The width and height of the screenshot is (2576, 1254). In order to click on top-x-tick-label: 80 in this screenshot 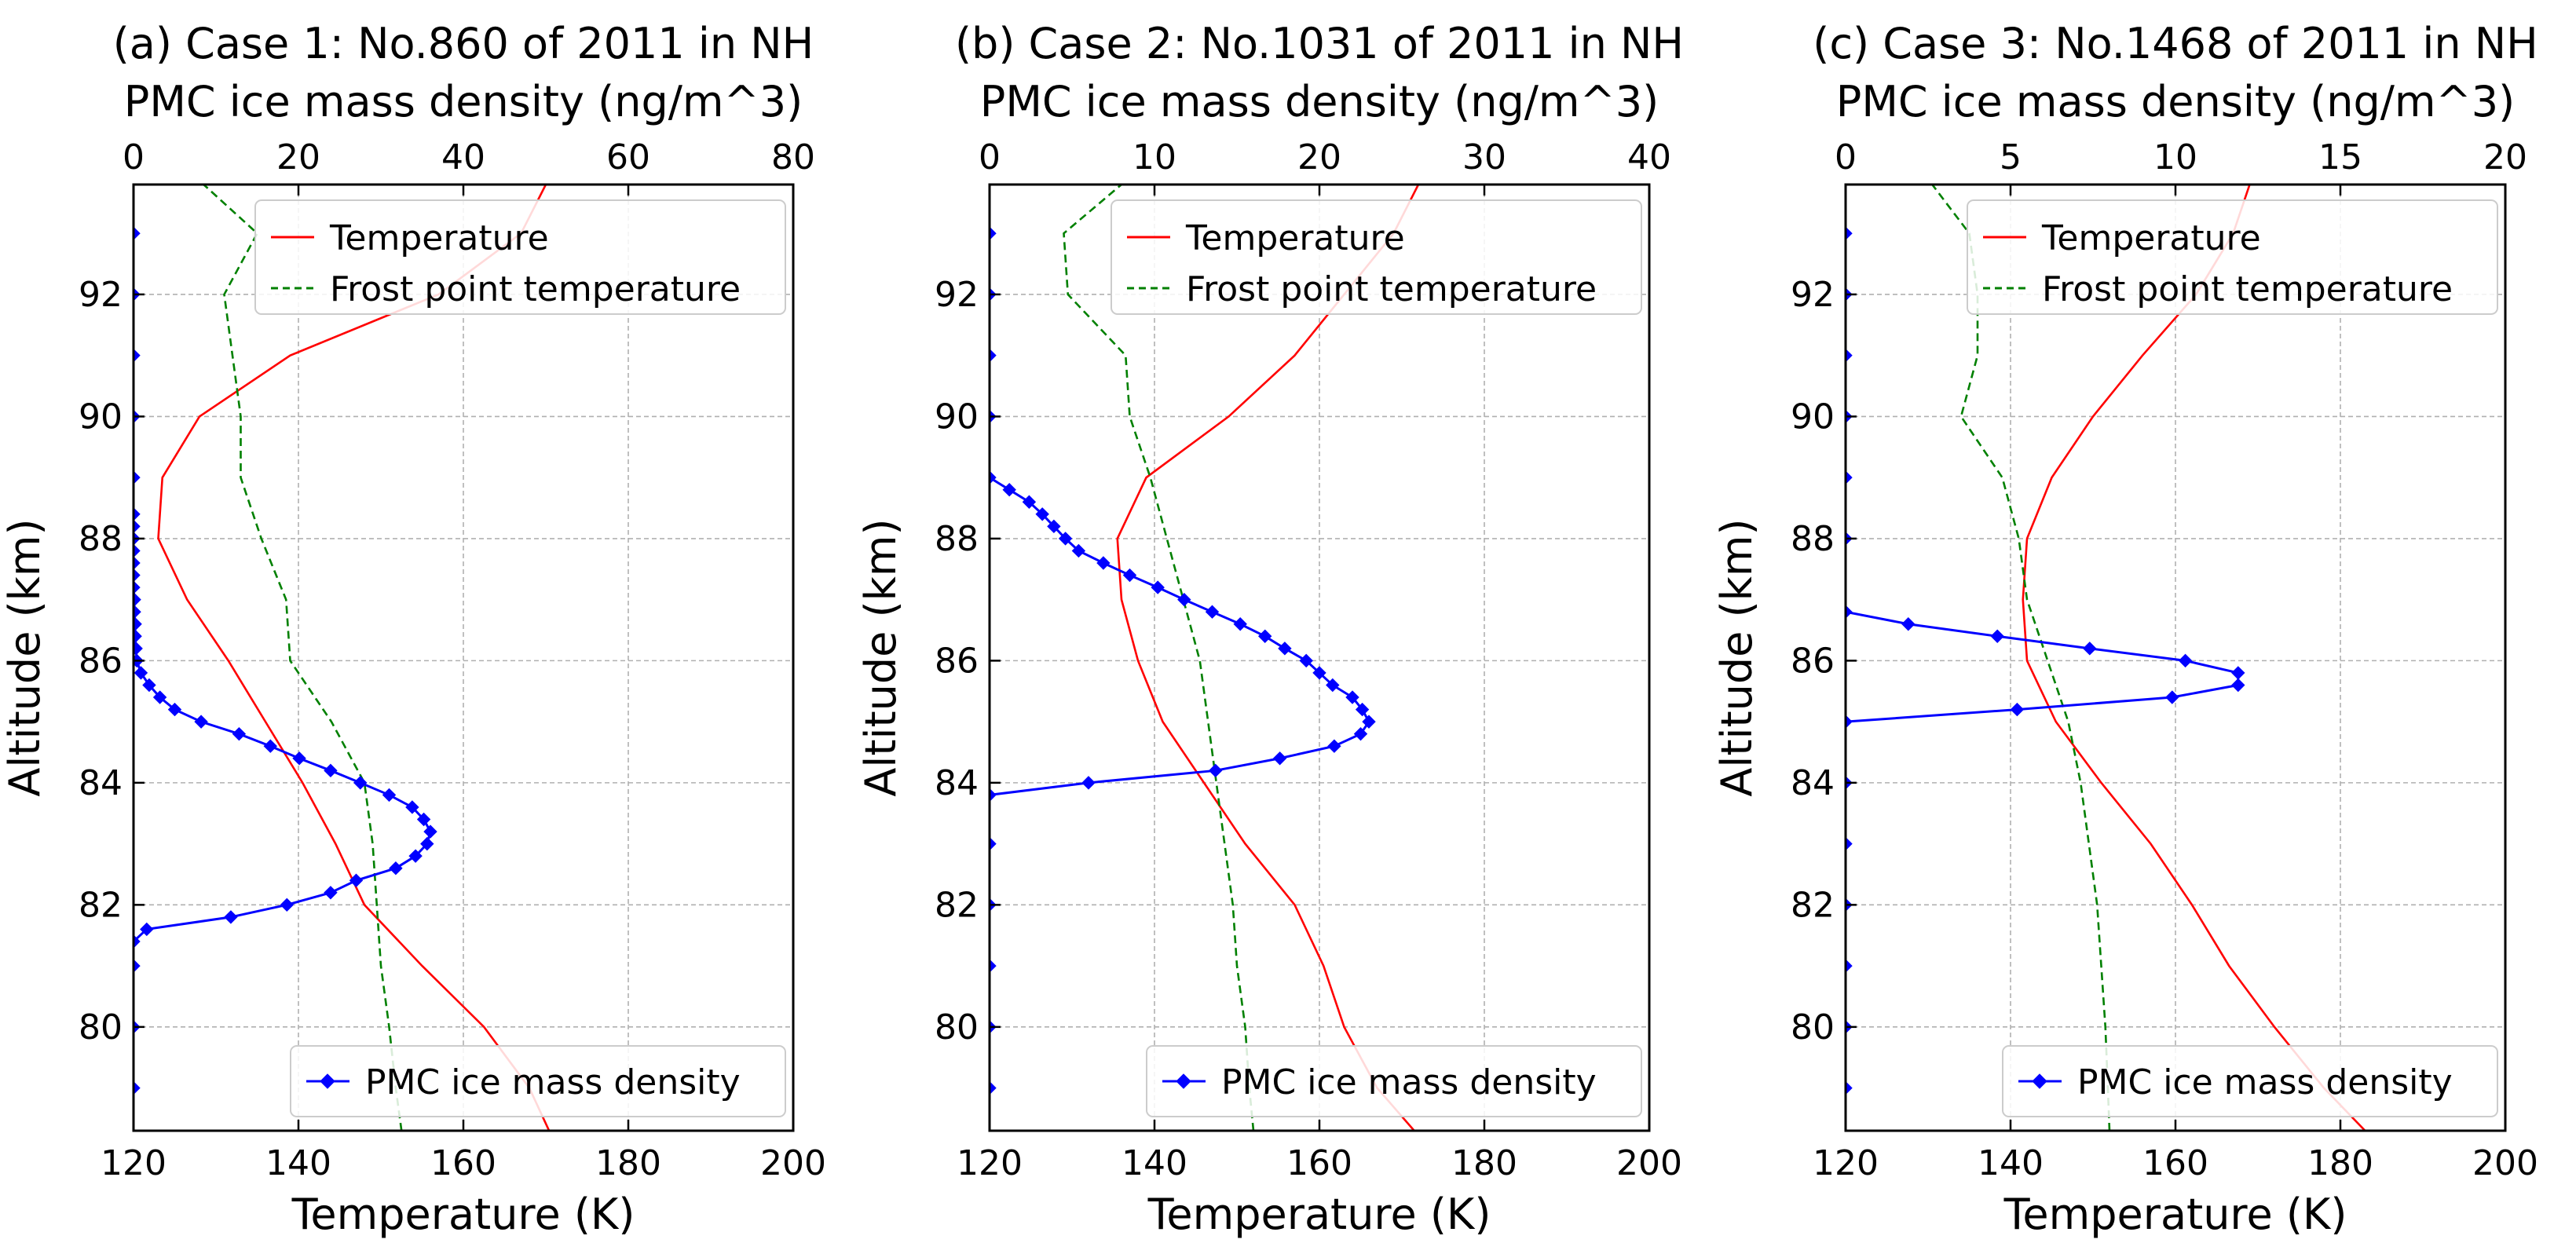, I will do `click(793, 157)`.